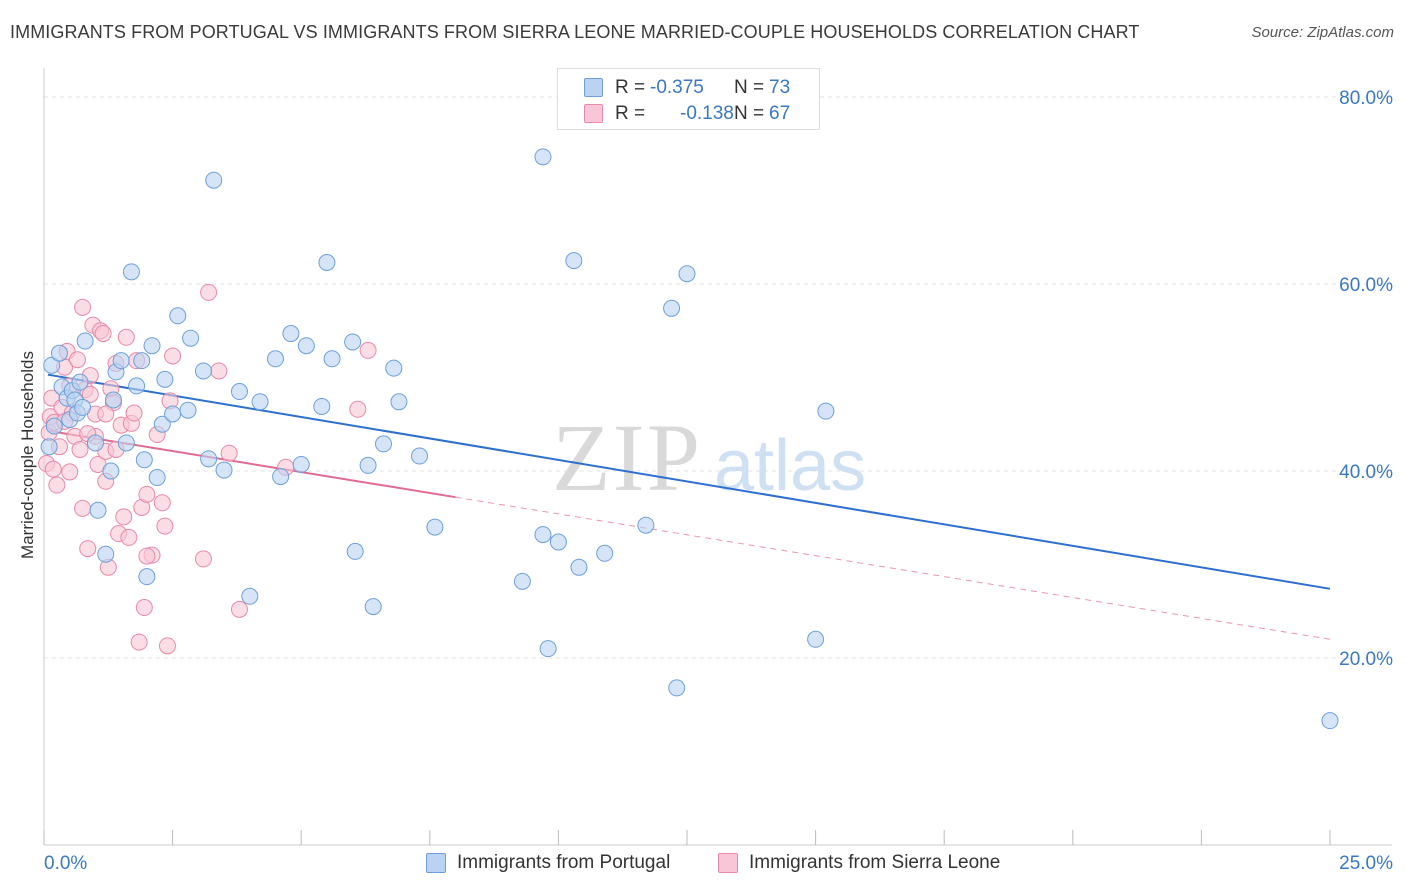 Image resolution: width=1406 pixels, height=892 pixels. Describe the element at coordinates (630, 87) in the screenshot. I see `portugal-r-label: R =` at that location.